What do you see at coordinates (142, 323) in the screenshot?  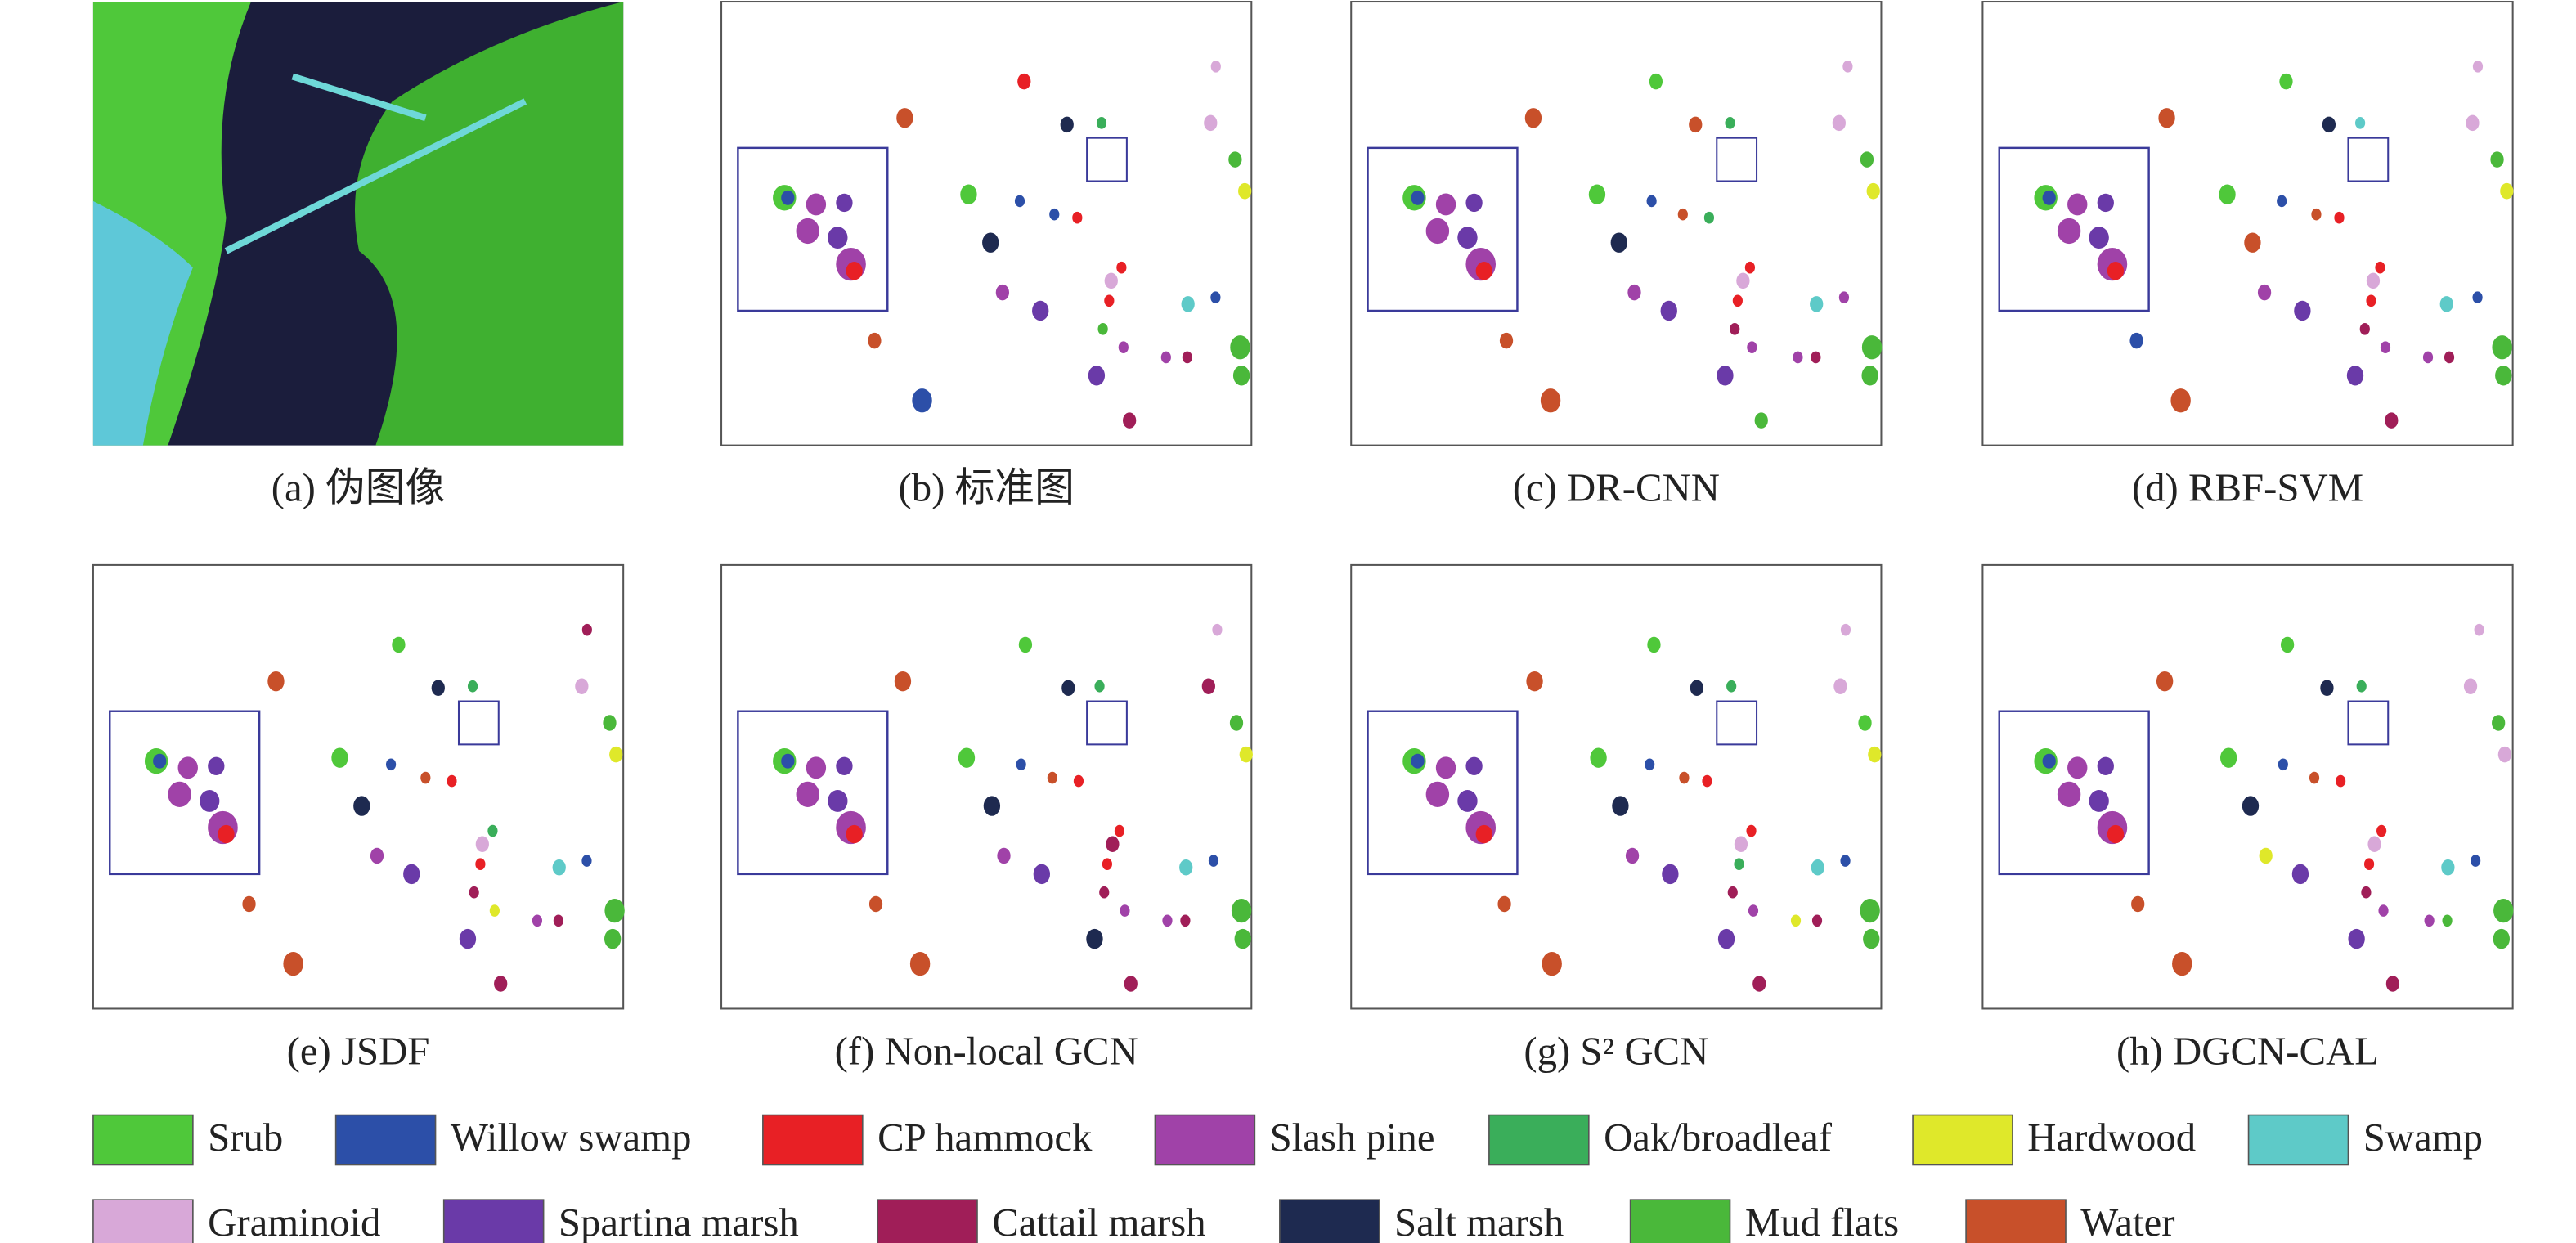 I see `land-left-cyan` at bounding box center [142, 323].